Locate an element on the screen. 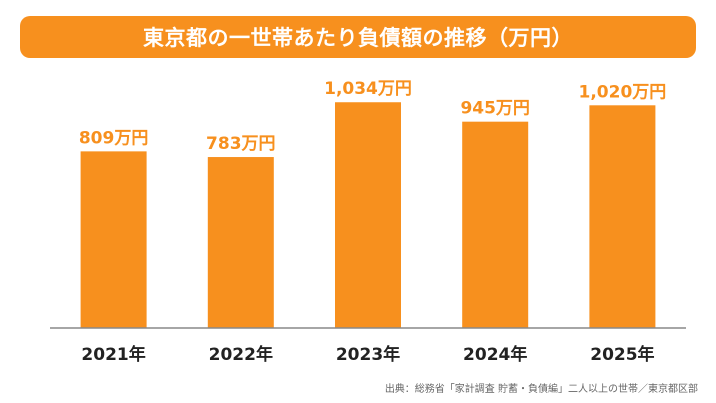  bar-2022年 is located at coordinates (240, 242).